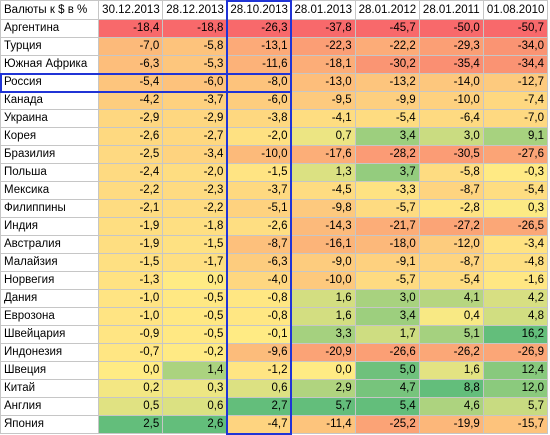 This screenshot has width=550, height=435. What do you see at coordinates (259, 370) in the screenshot?
I see `value-cell: -1,2` at bounding box center [259, 370].